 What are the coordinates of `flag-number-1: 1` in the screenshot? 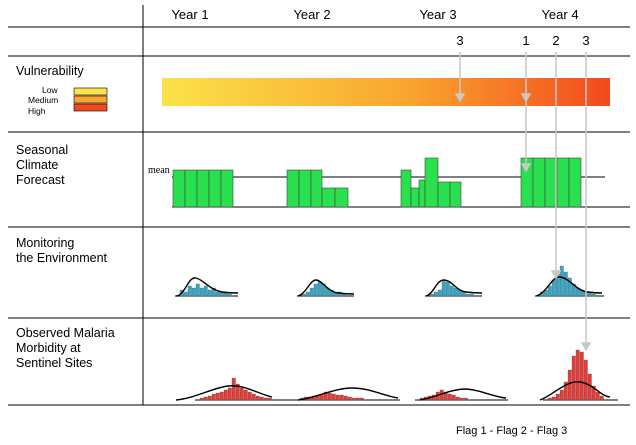 It's located at (526, 40).